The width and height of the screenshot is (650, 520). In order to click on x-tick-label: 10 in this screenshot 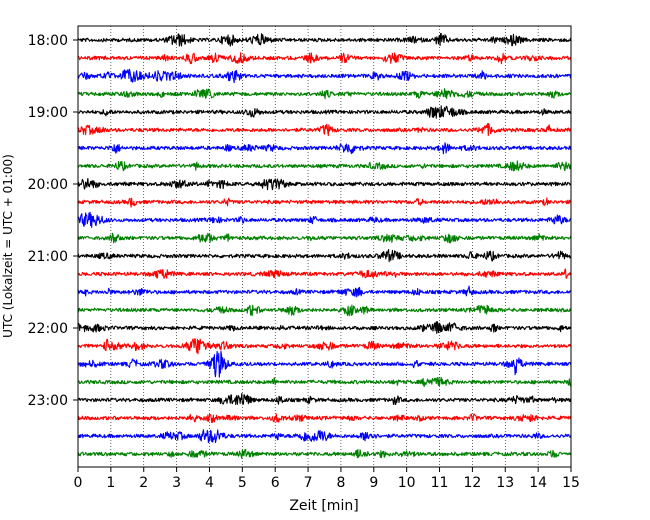, I will do `click(407, 483)`.